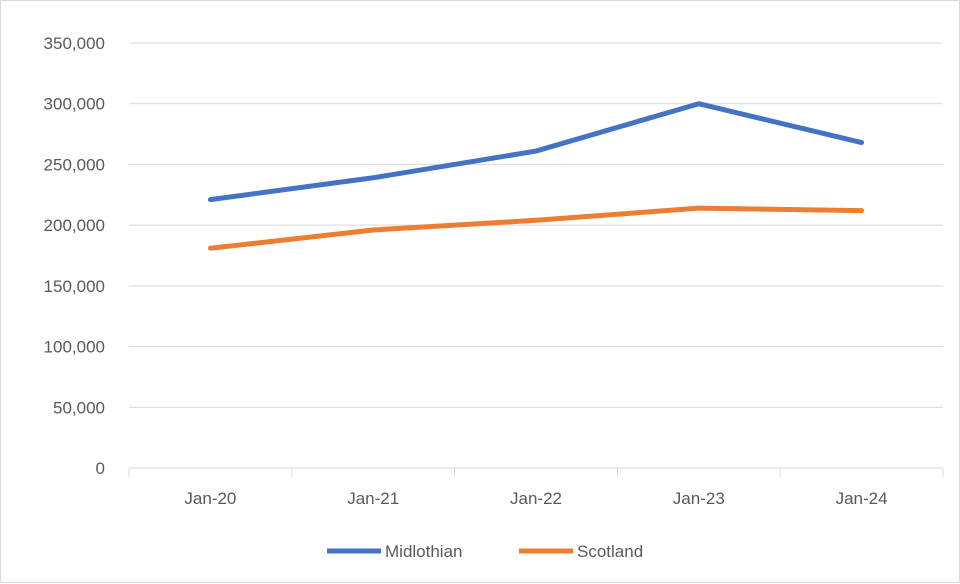 This screenshot has height=584, width=960. What do you see at coordinates (424, 551) in the screenshot?
I see `legend-label: Midlothian` at bounding box center [424, 551].